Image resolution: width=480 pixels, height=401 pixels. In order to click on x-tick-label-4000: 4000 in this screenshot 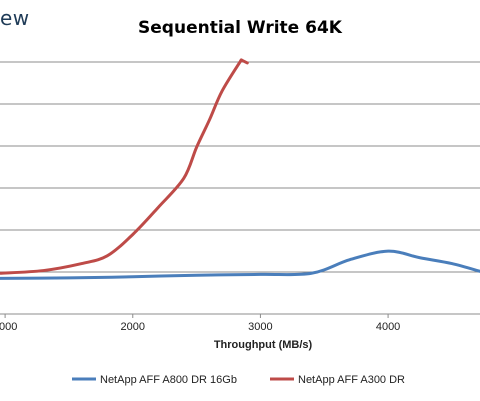, I will do `click(388, 327)`.